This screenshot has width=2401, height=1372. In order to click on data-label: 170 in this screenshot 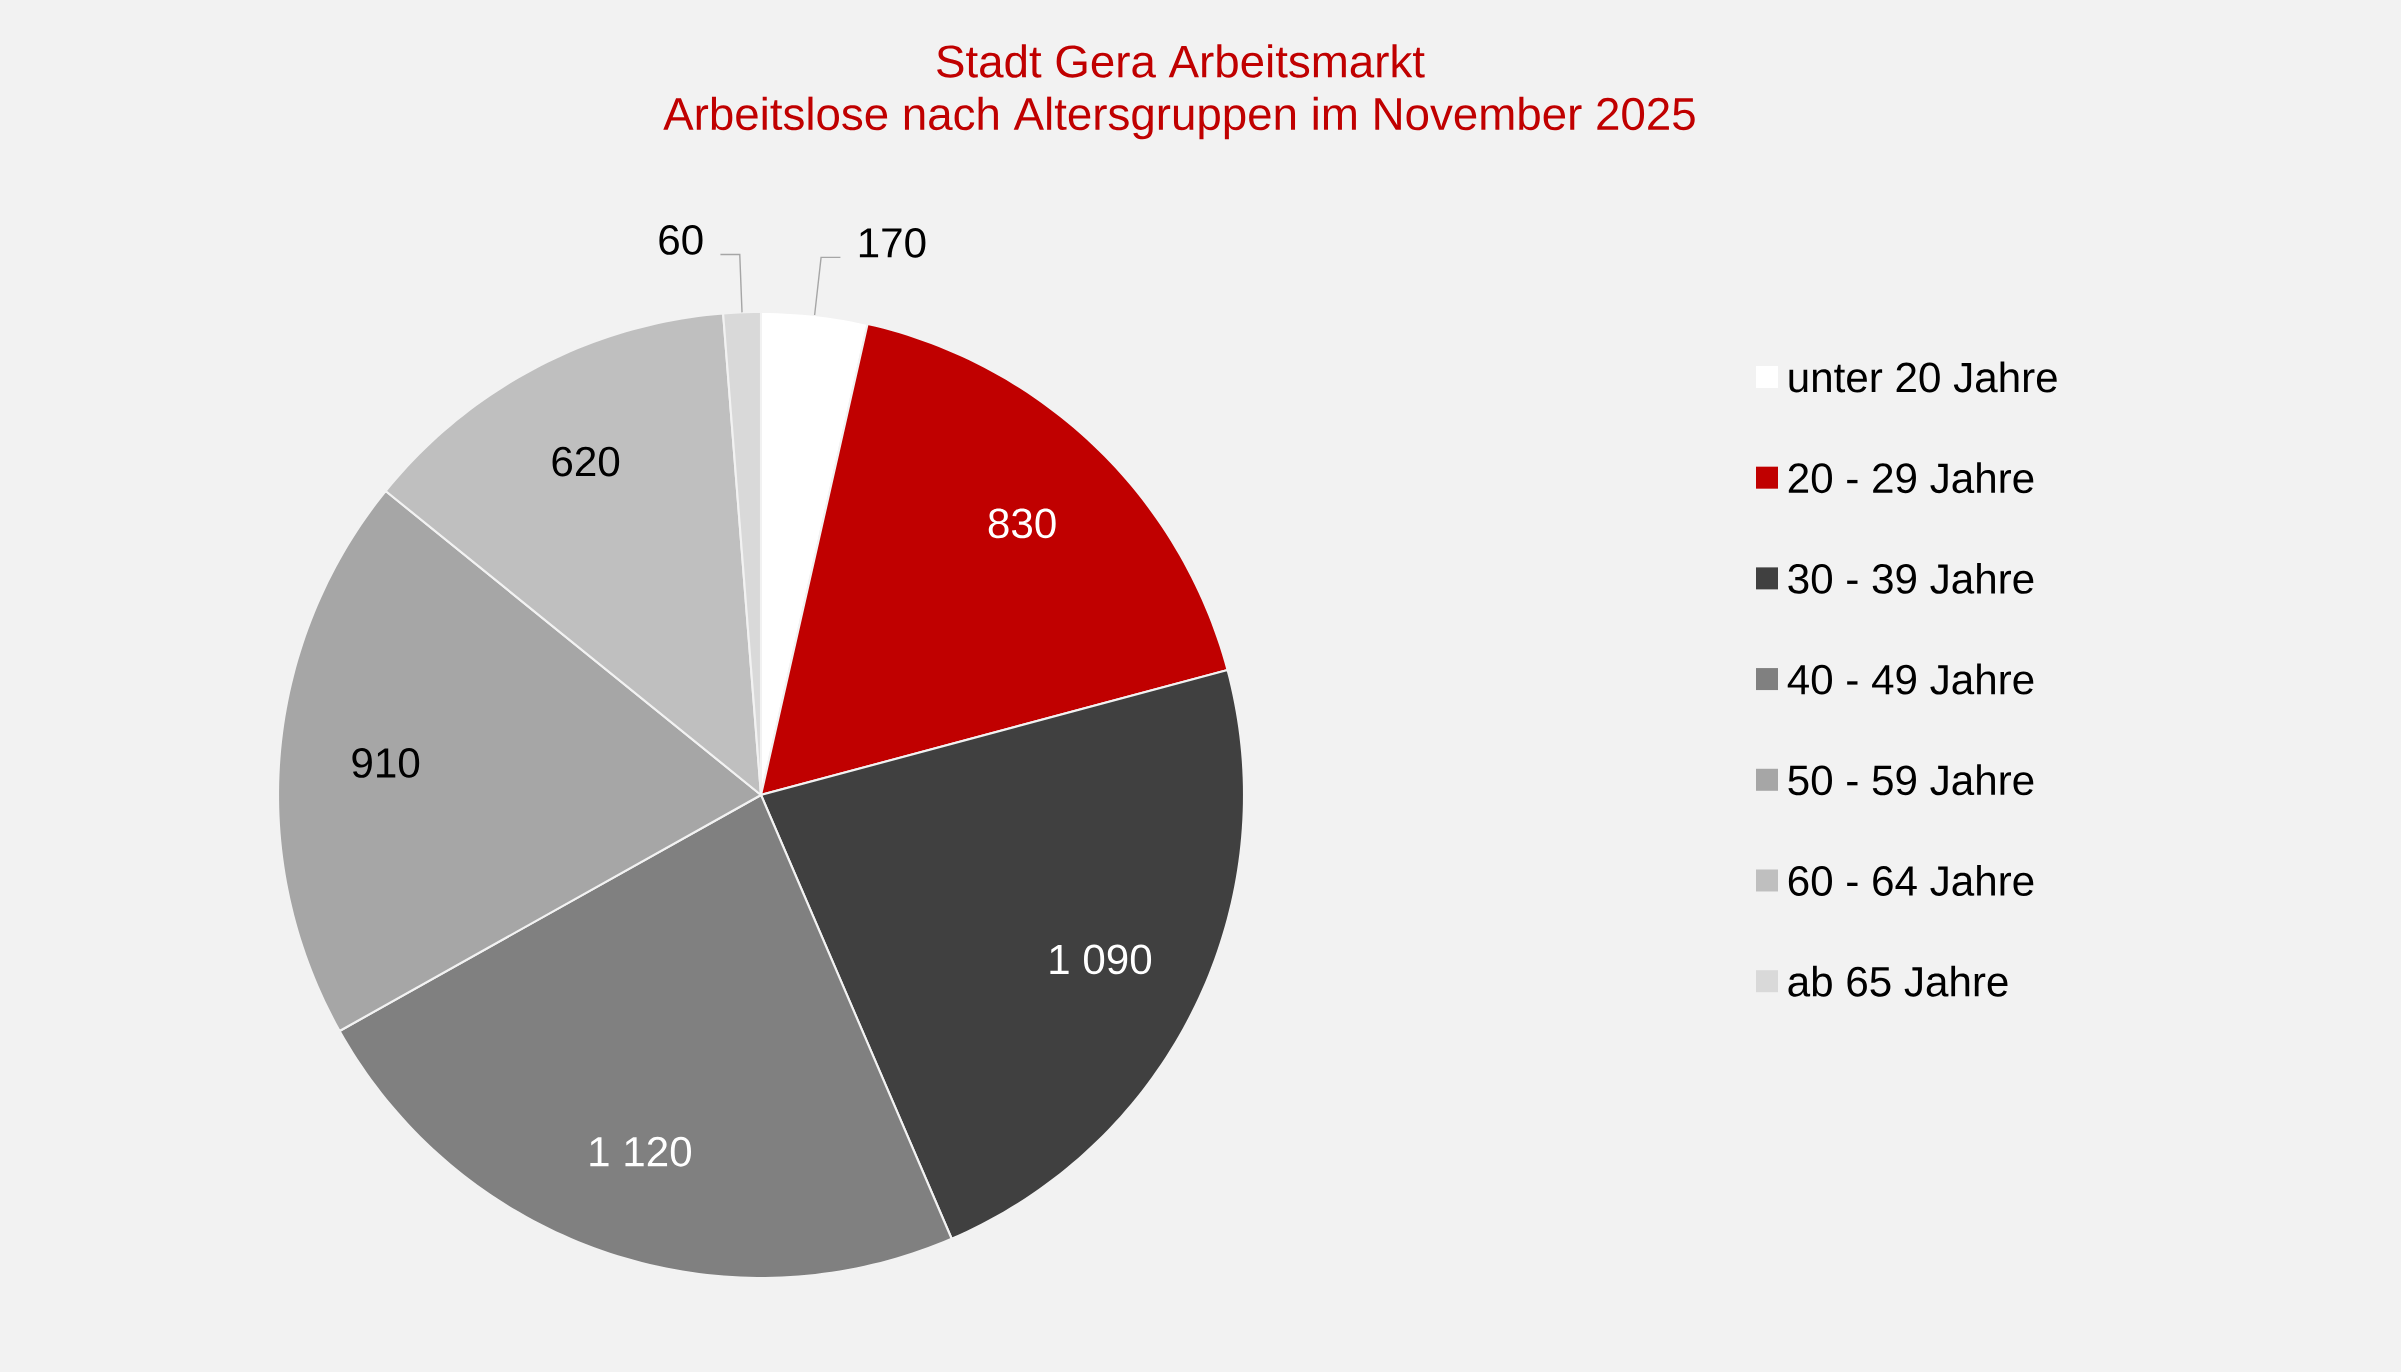, I will do `click(892, 242)`.